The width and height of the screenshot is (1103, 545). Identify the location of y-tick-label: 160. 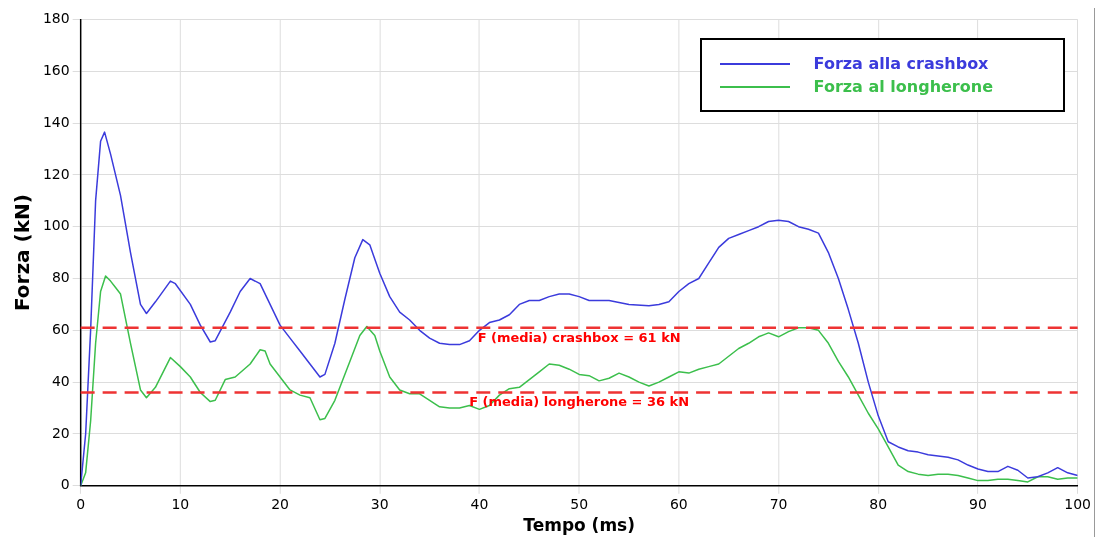
(56, 69).